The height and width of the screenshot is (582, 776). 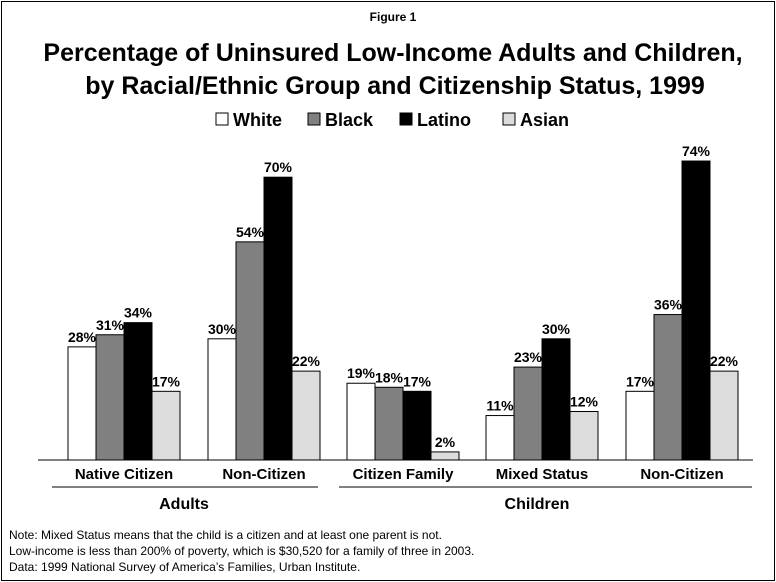 What do you see at coordinates (406, 119) in the screenshot?
I see `legend-swatch-latino` at bounding box center [406, 119].